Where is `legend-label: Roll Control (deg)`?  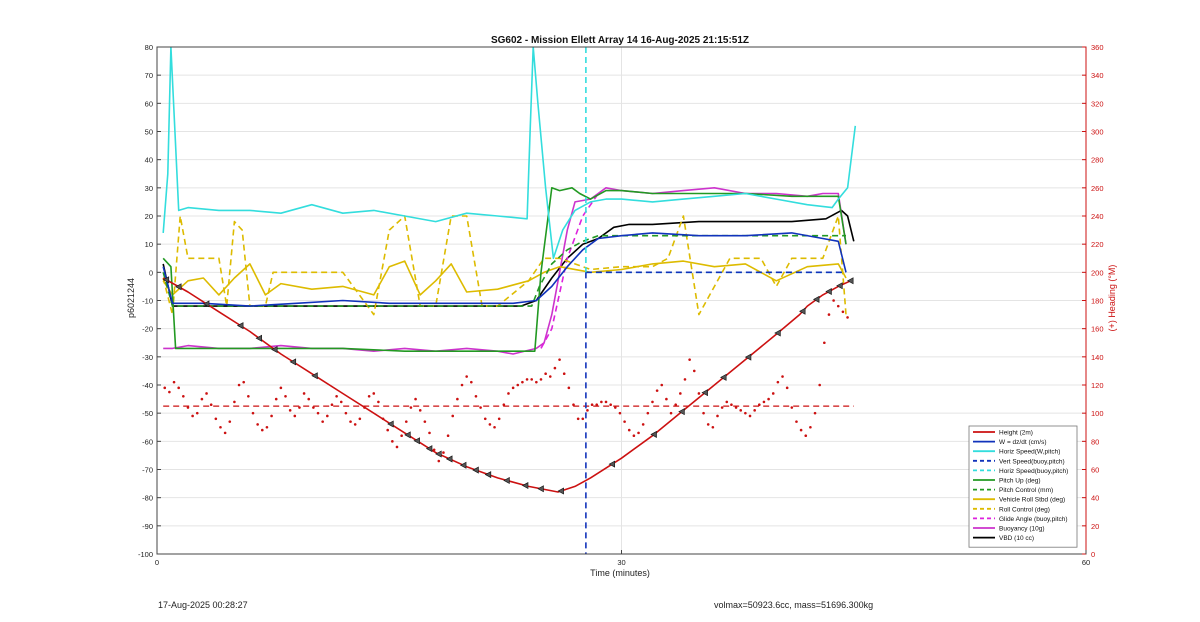
legend-label: Roll Control (deg) is located at coordinates (1024, 509).